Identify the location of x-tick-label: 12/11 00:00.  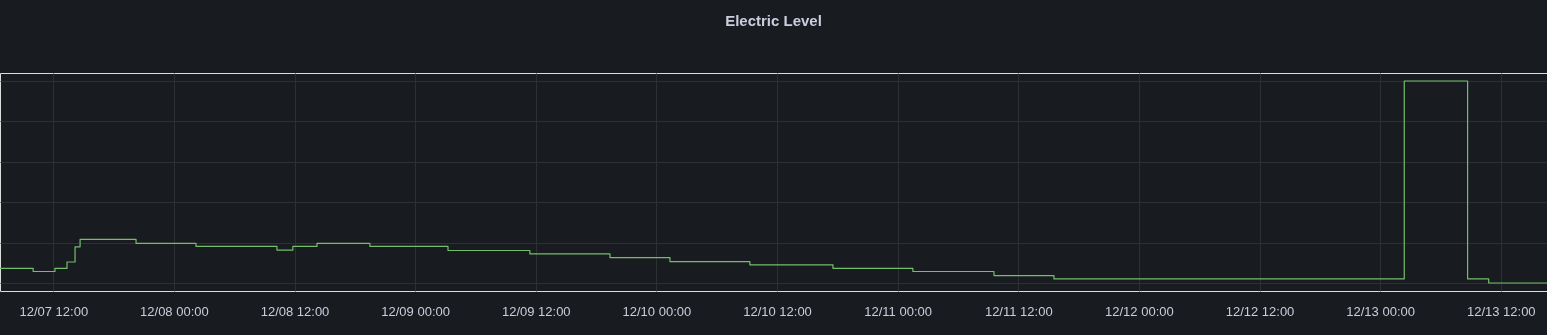
(898, 311).